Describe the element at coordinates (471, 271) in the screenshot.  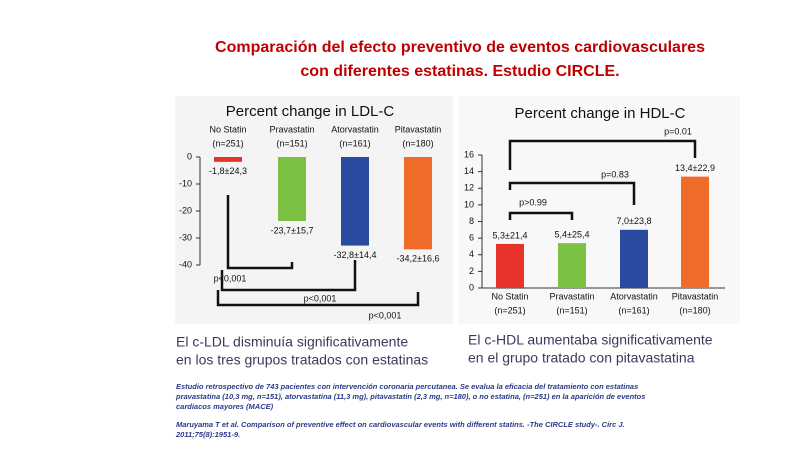
I see `y-tick-label: 2` at that location.